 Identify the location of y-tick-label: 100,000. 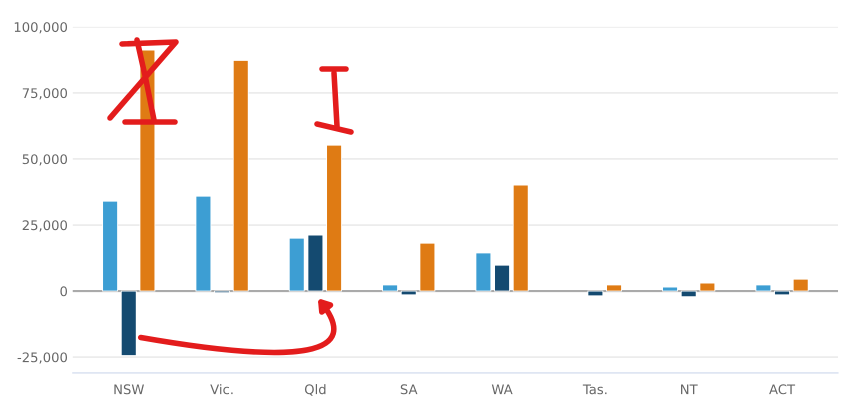
(41, 28).